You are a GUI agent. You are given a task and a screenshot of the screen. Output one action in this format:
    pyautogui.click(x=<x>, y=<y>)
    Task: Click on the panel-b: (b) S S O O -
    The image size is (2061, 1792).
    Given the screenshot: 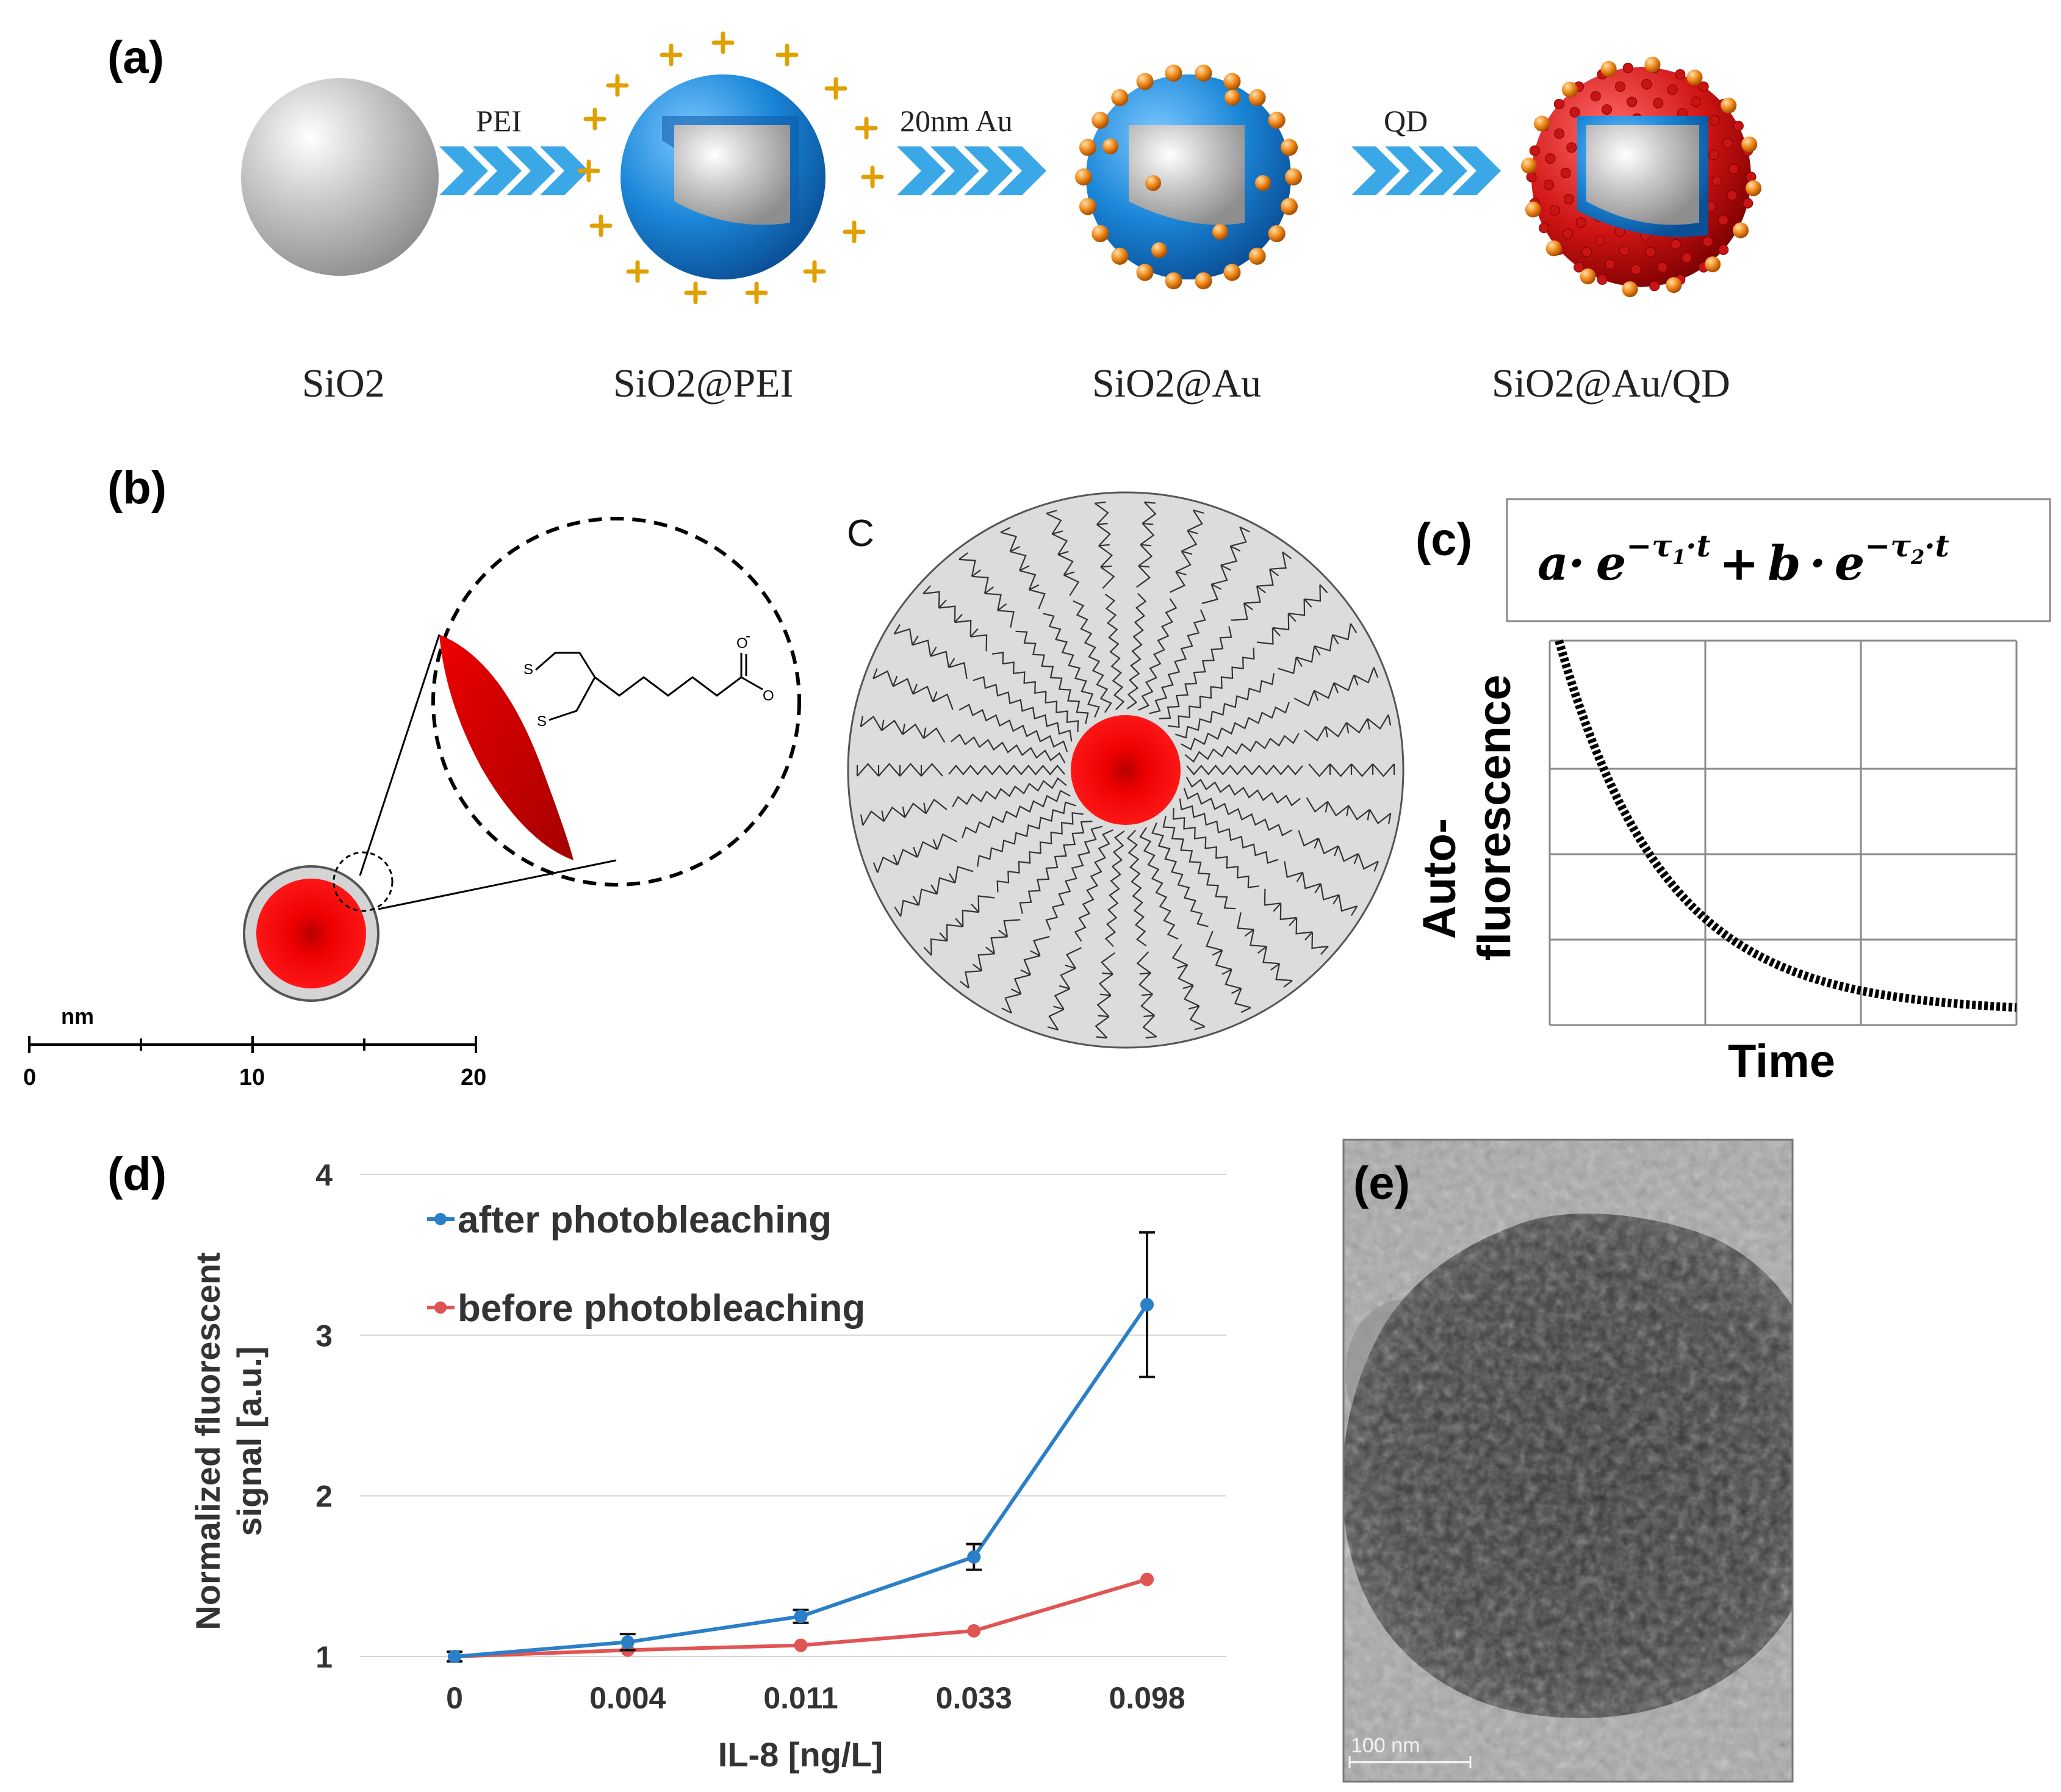 What is the action you would take?
    pyautogui.click(x=412, y=776)
    